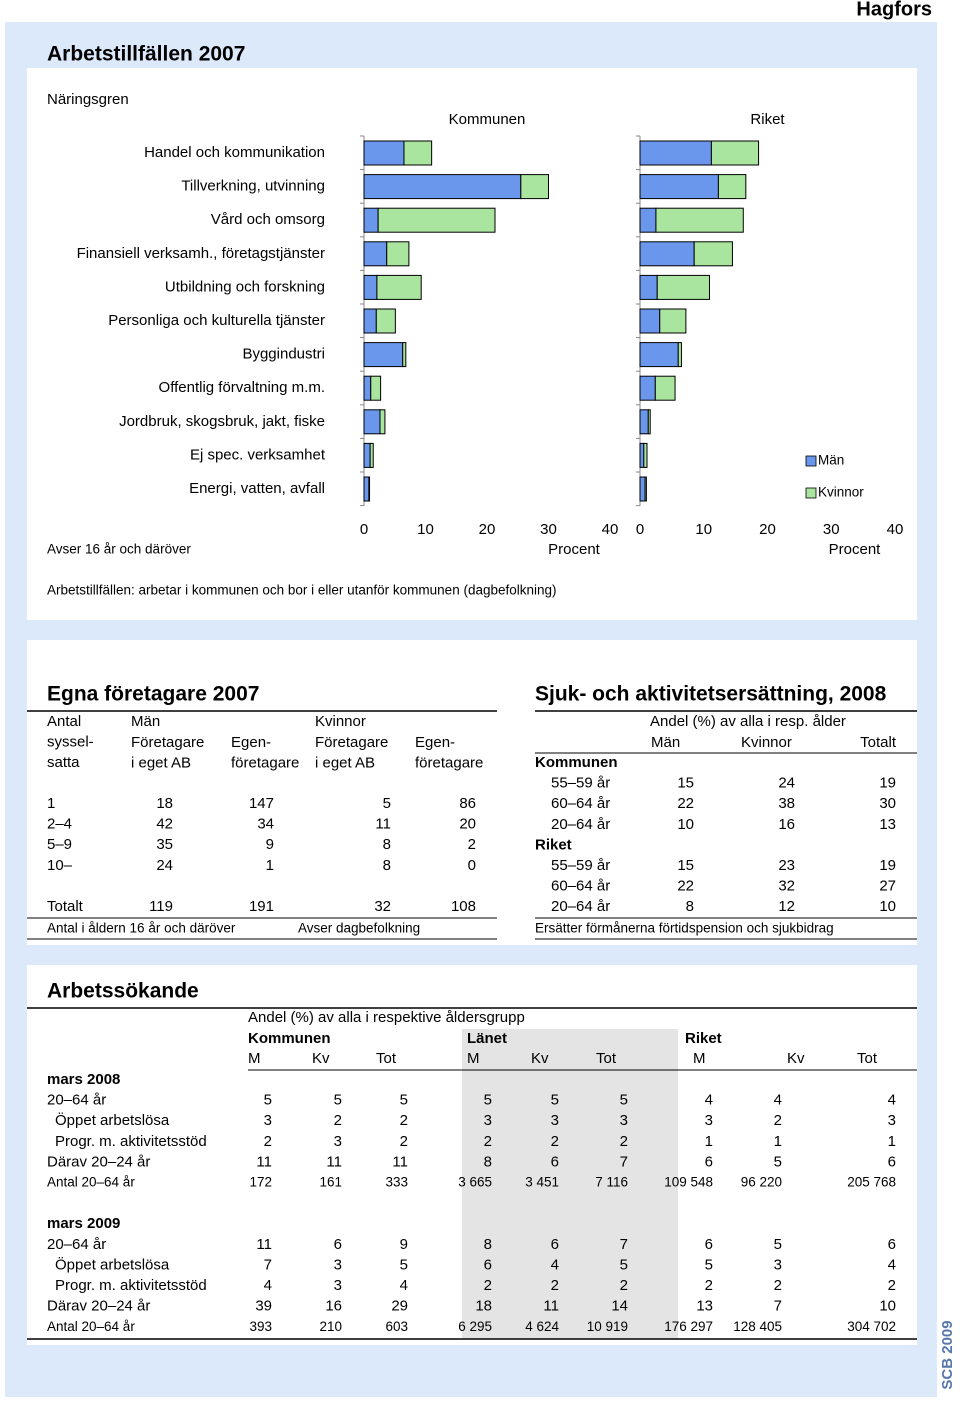 The height and width of the screenshot is (1402, 960). What do you see at coordinates (580, 906) in the screenshot?
I see `table-cell: 20–64 år` at bounding box center [580, 906].